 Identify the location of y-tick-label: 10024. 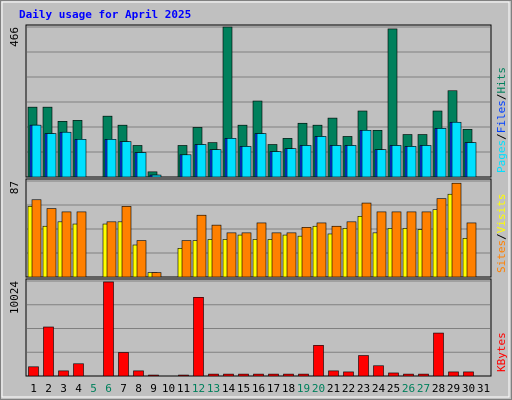
(14, 297).